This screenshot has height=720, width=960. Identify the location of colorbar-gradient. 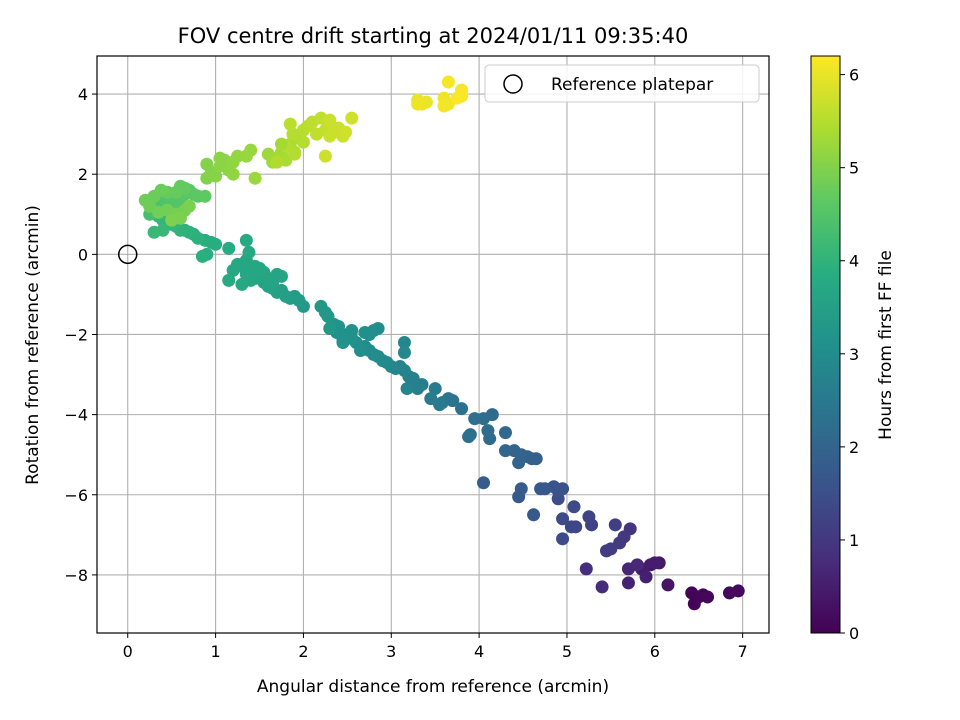
(825, 344).